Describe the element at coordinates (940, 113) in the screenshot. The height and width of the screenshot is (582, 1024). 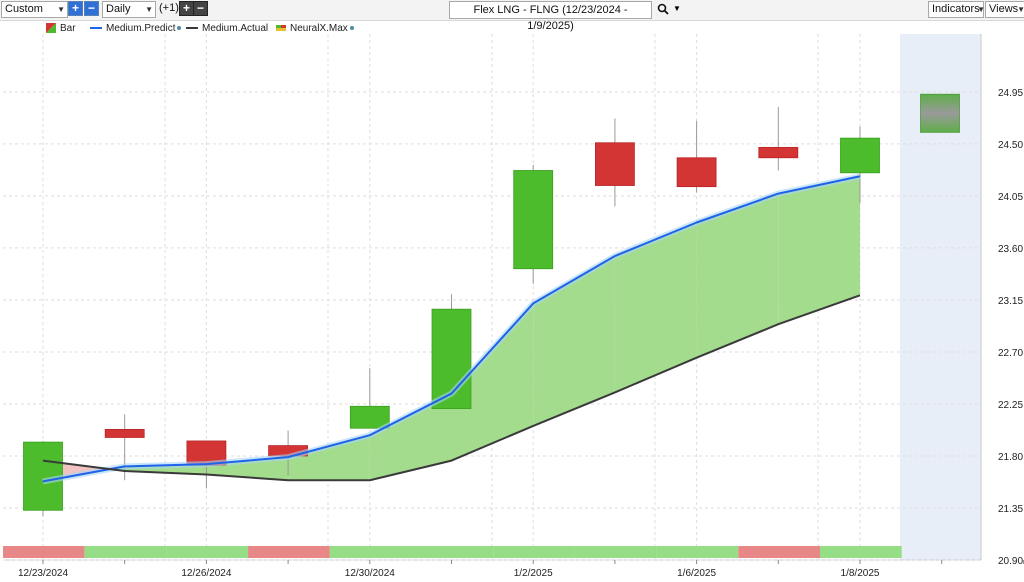
I see `forecast-candle` at that location.